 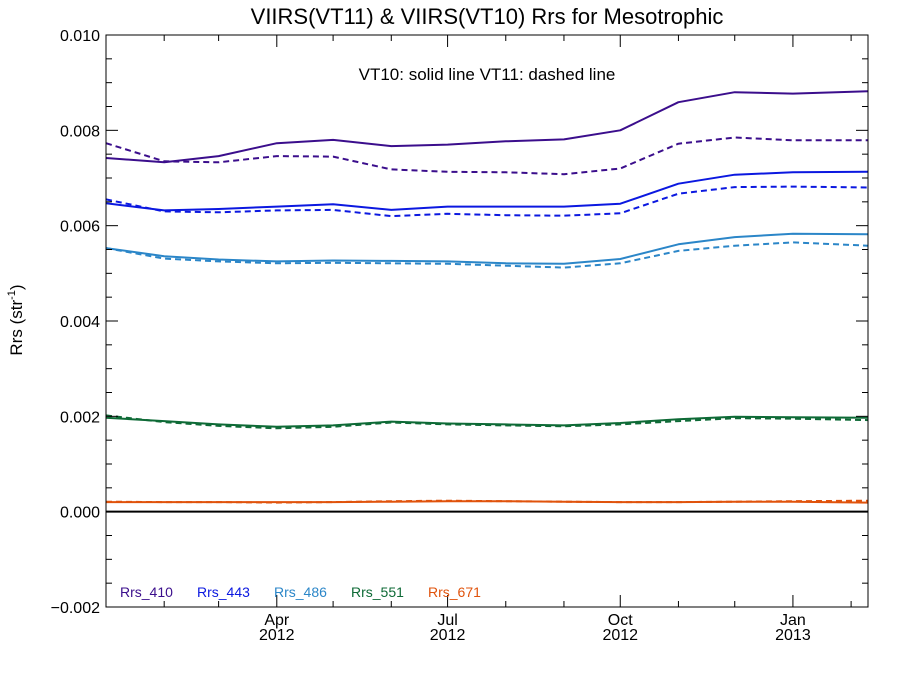 I want to click on svg-text: Rrs (str-1), so click(x=16, y=319).